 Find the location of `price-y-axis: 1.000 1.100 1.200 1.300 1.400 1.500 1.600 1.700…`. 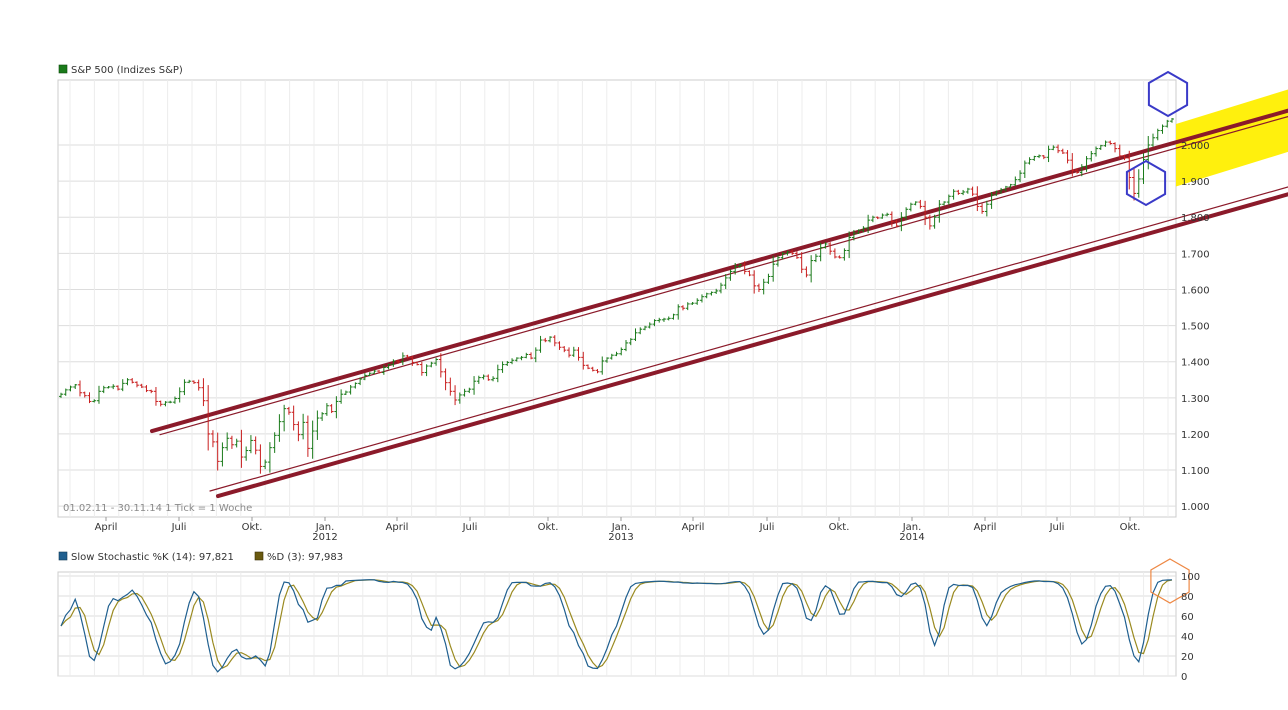

price-y-axis: 1.000 1.100 1.200 1.300 1.400 1.500 1.600 1.700… is located at coordinates (1195, 327).